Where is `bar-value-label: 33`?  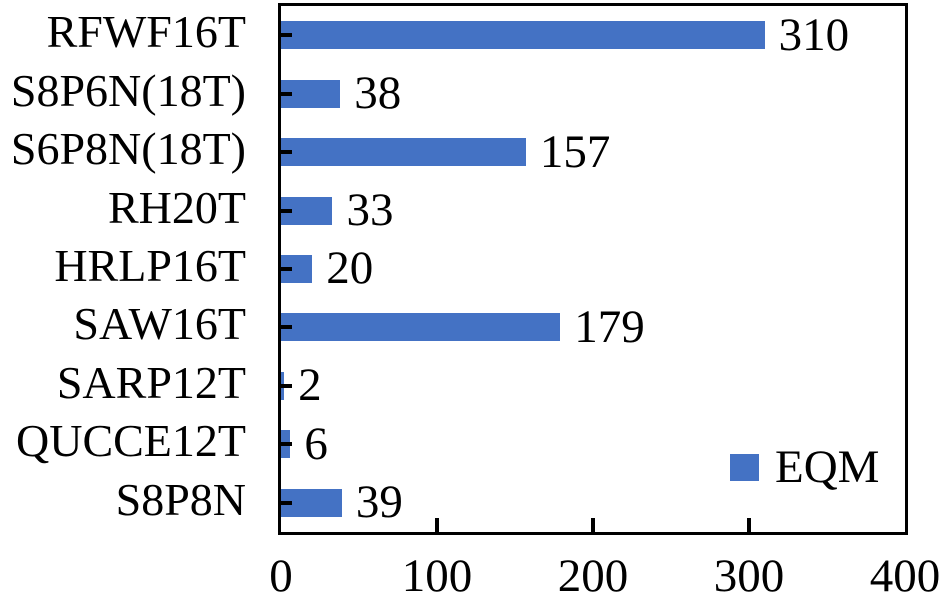 bar-value-label: 33 is located at coordinates (370, 210).